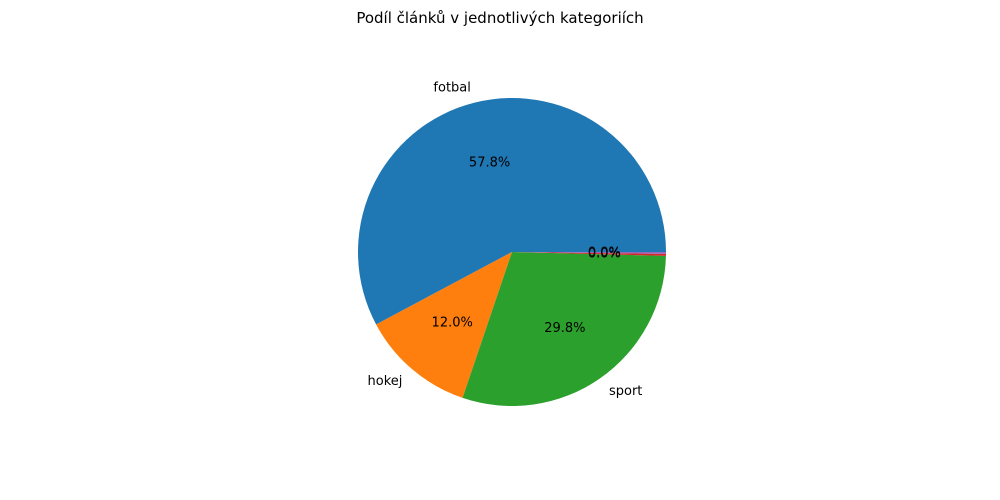  I want to click on pie-slice-hokej, so click(444, 325).